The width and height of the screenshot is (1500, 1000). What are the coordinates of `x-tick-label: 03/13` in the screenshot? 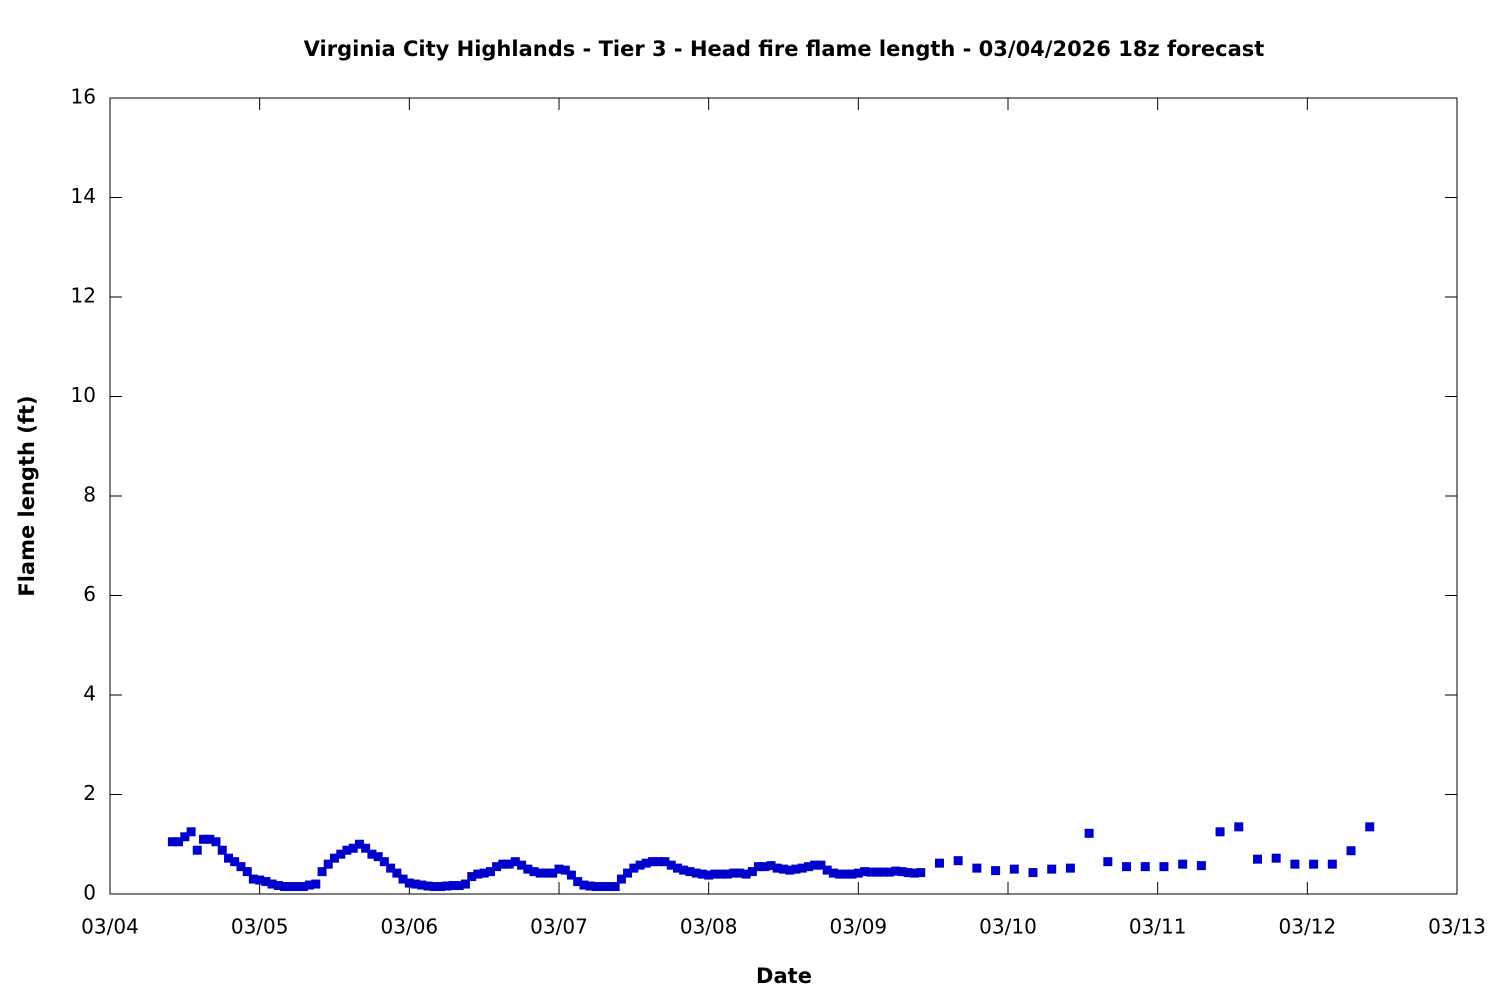 It's located at (1457, 927).